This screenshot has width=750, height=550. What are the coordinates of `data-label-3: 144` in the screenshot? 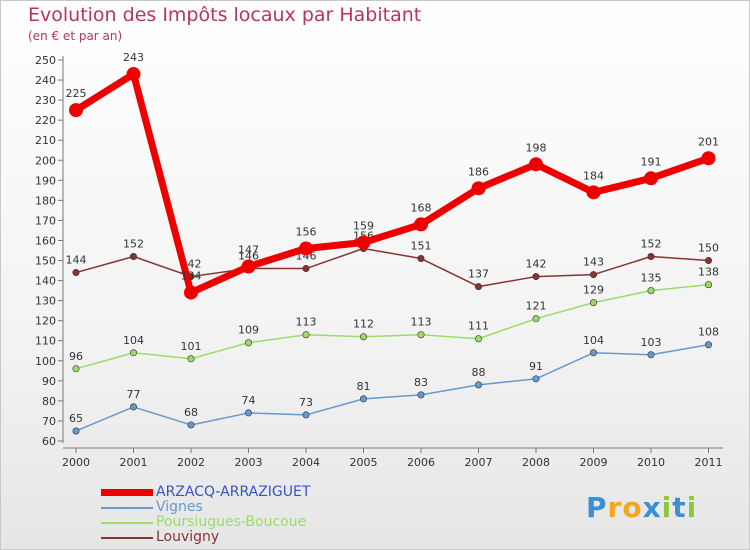 It's located at (76, 260).